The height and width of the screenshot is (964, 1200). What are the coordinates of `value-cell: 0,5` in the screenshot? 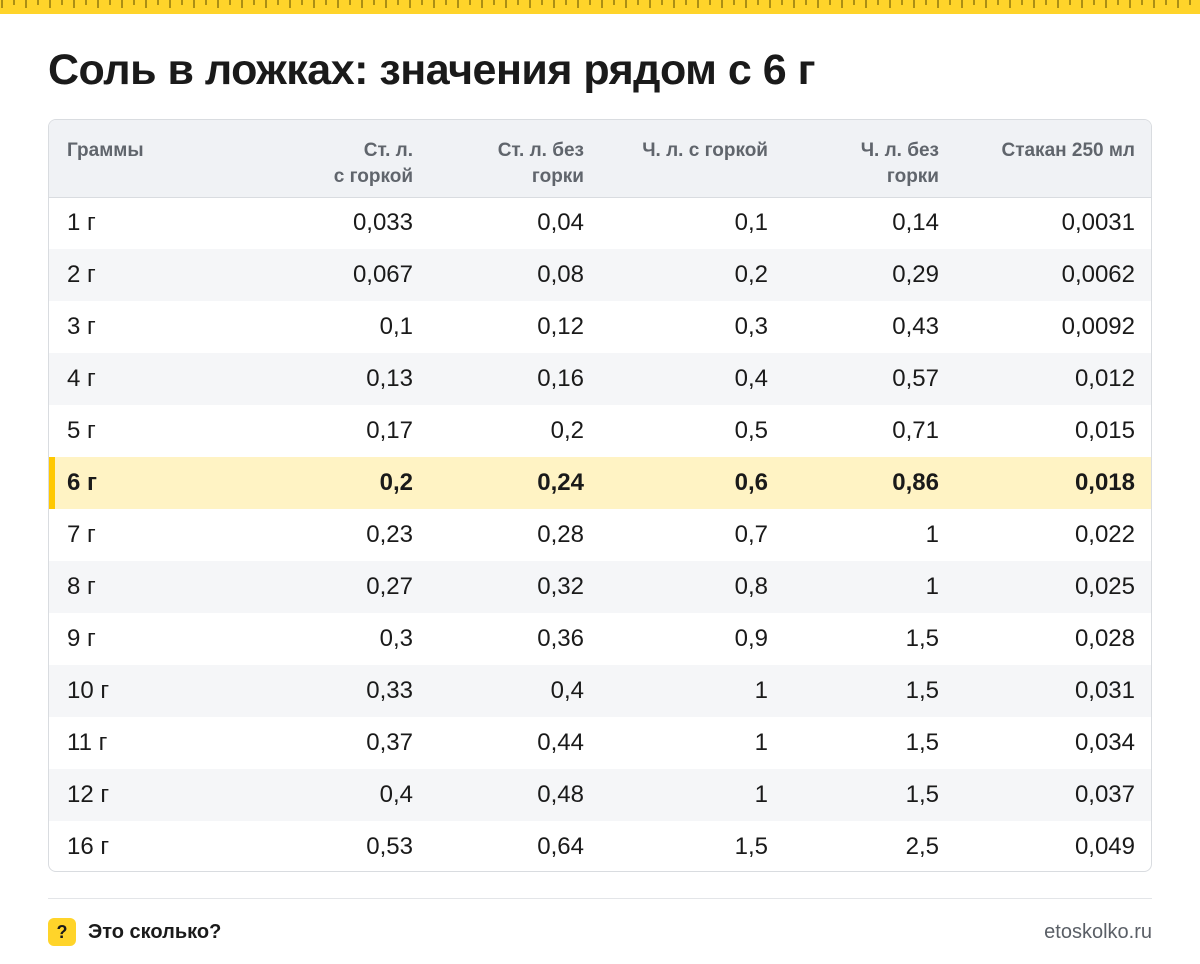 It's located at (751, 430).